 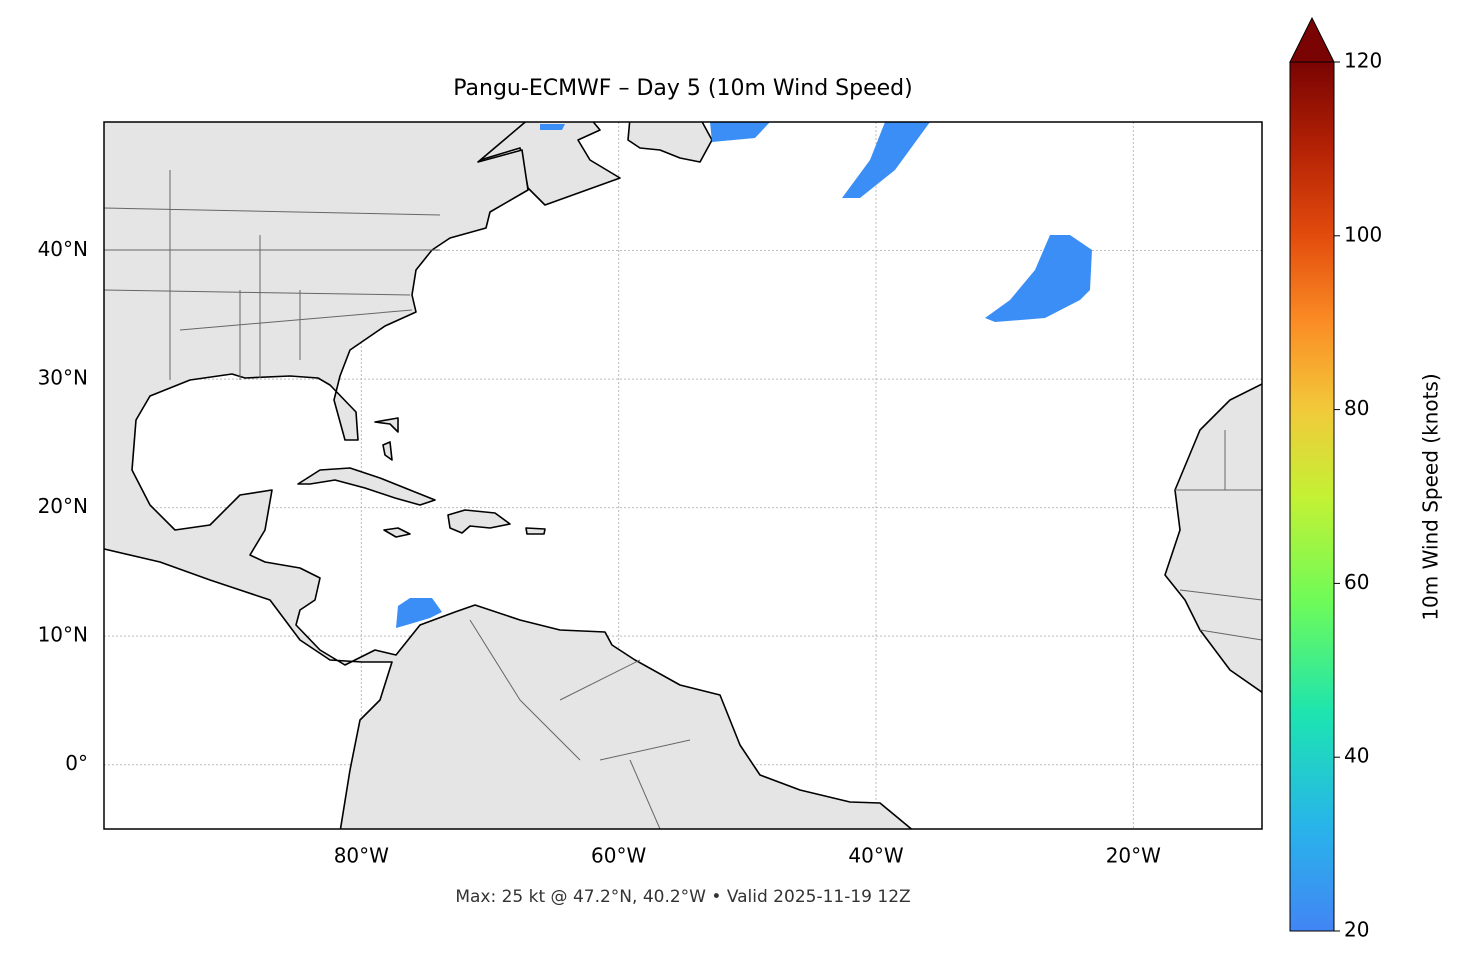 I want to click on x-tick-label: 80°W, so click(x=361, y=856).